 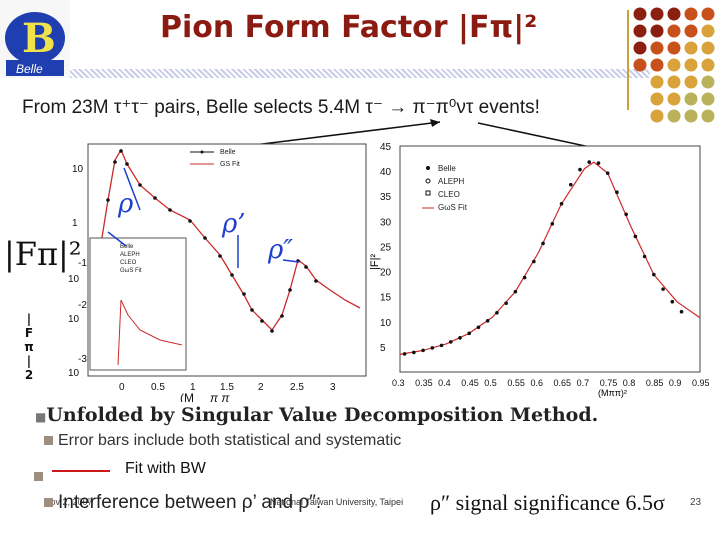 I want to click on left-legend-fit: GS Fit, so click(x=230, y=164).